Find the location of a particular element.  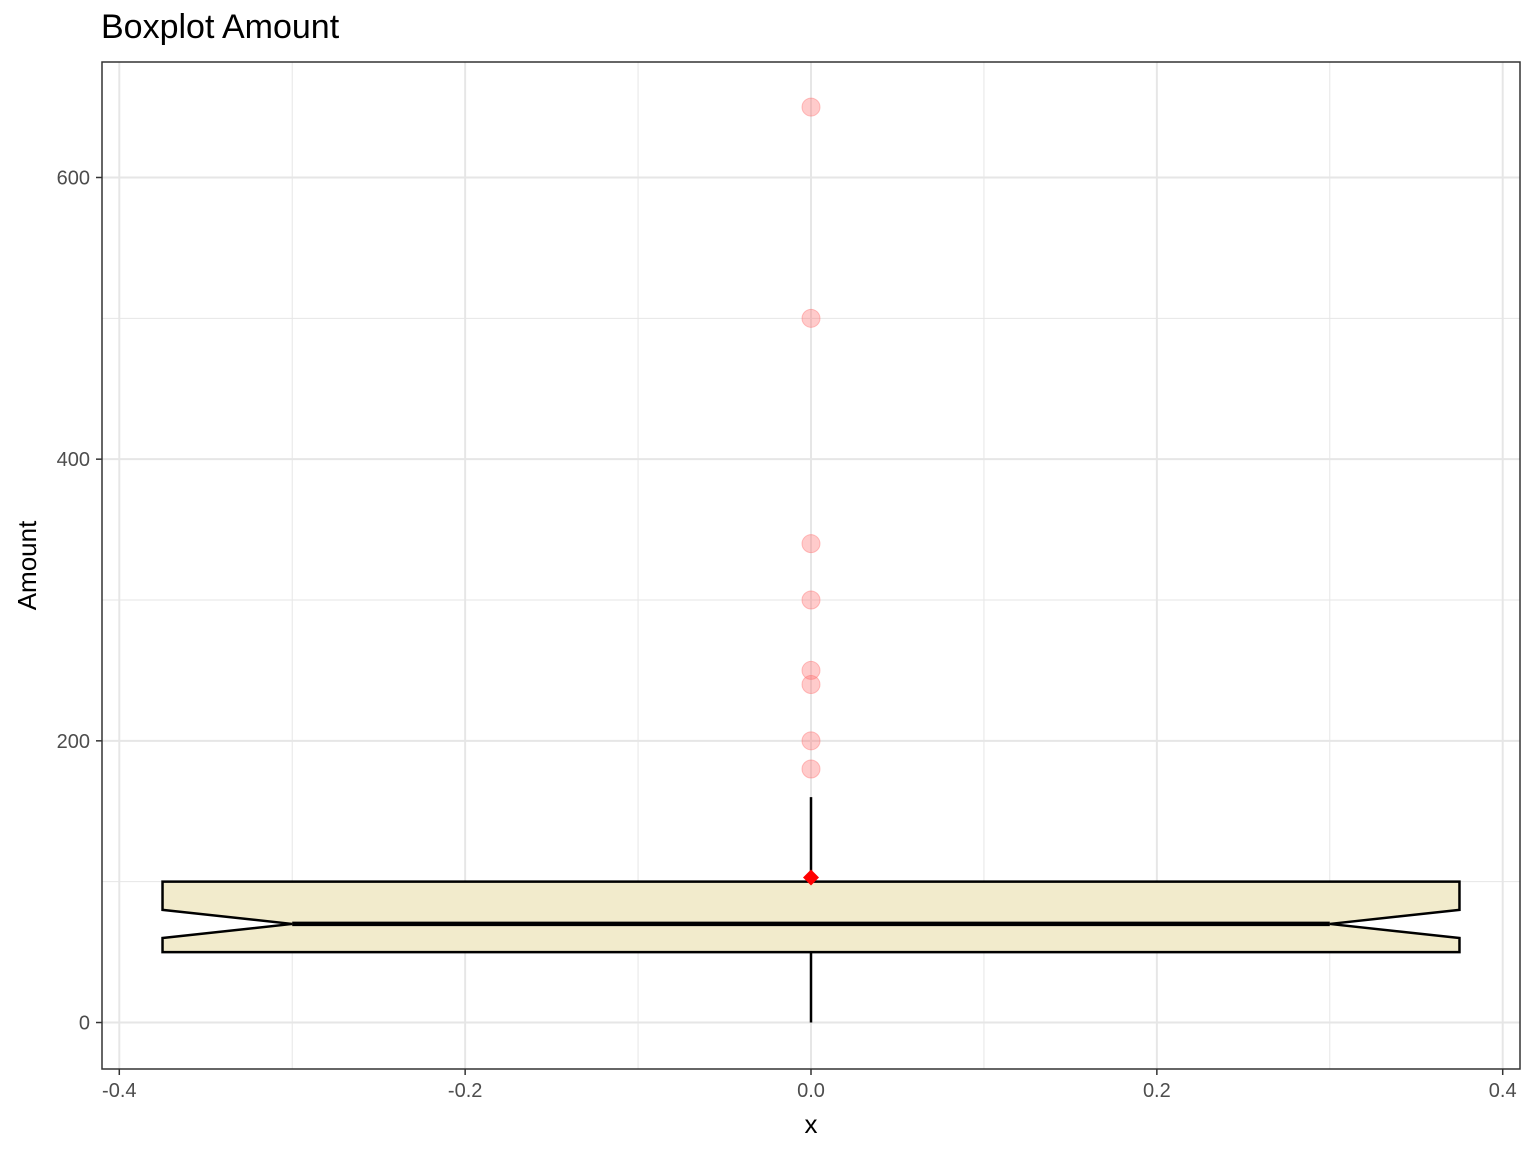

notched-box is located at coordinates (811, 917).